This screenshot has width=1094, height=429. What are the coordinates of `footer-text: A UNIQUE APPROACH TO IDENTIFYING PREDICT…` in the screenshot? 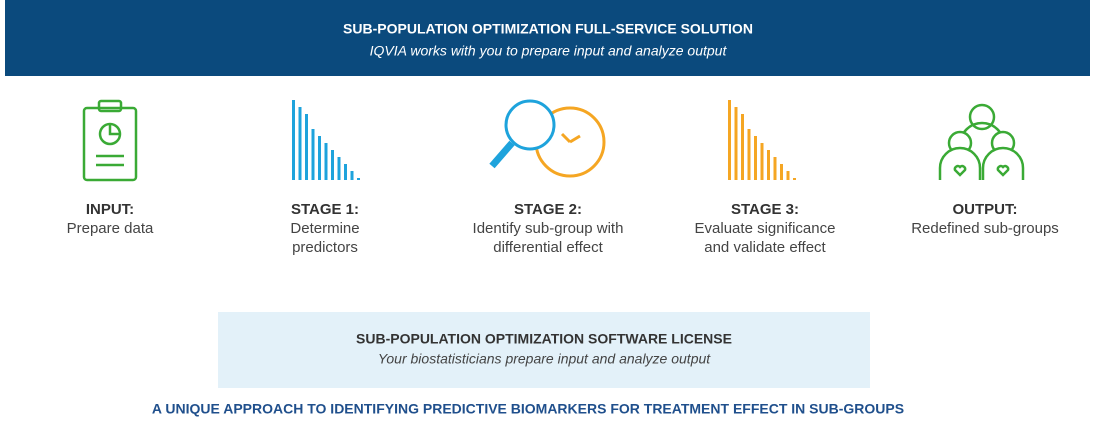 It's located at (528, 409).